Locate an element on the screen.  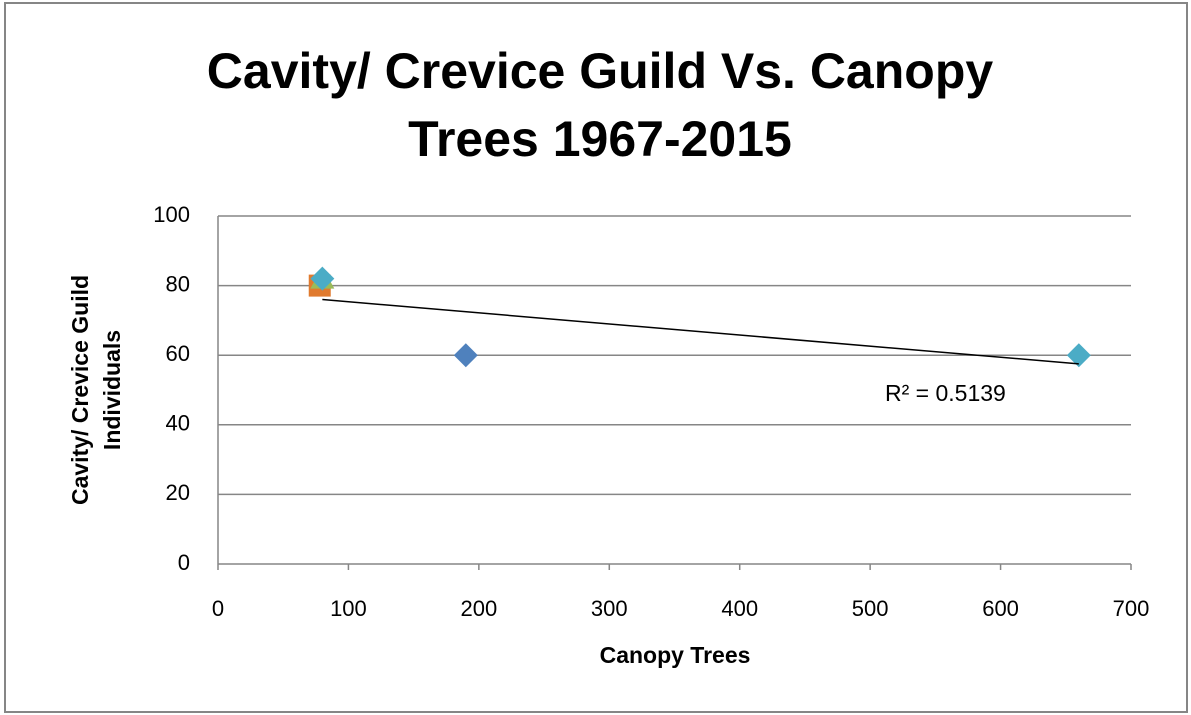
x-tick-label: 0 is located at coordinates (218, 608).